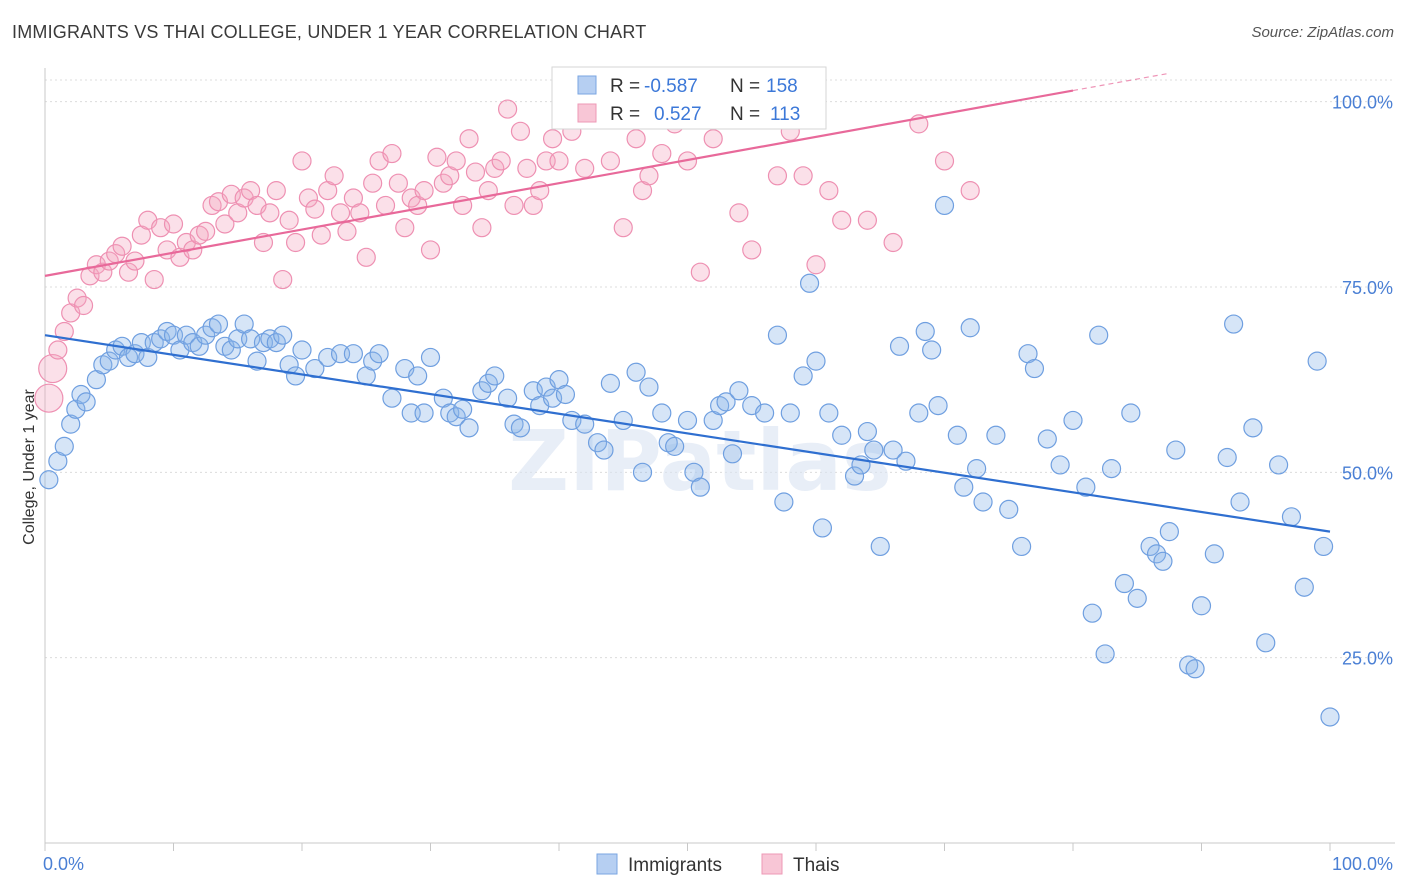 This screenshot has height=892, width=1406. What do you see at coordinates (587, 85) in the screenshot?
I see `legend-immigrants-swatch` at bounding box center [587, 85].